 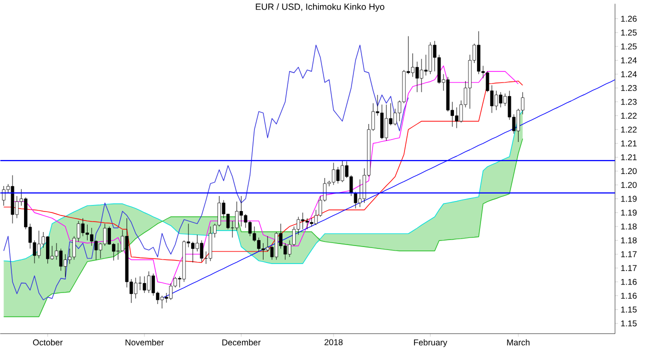 I want to click on x-tick-label: November, so click(x=145, y=342).